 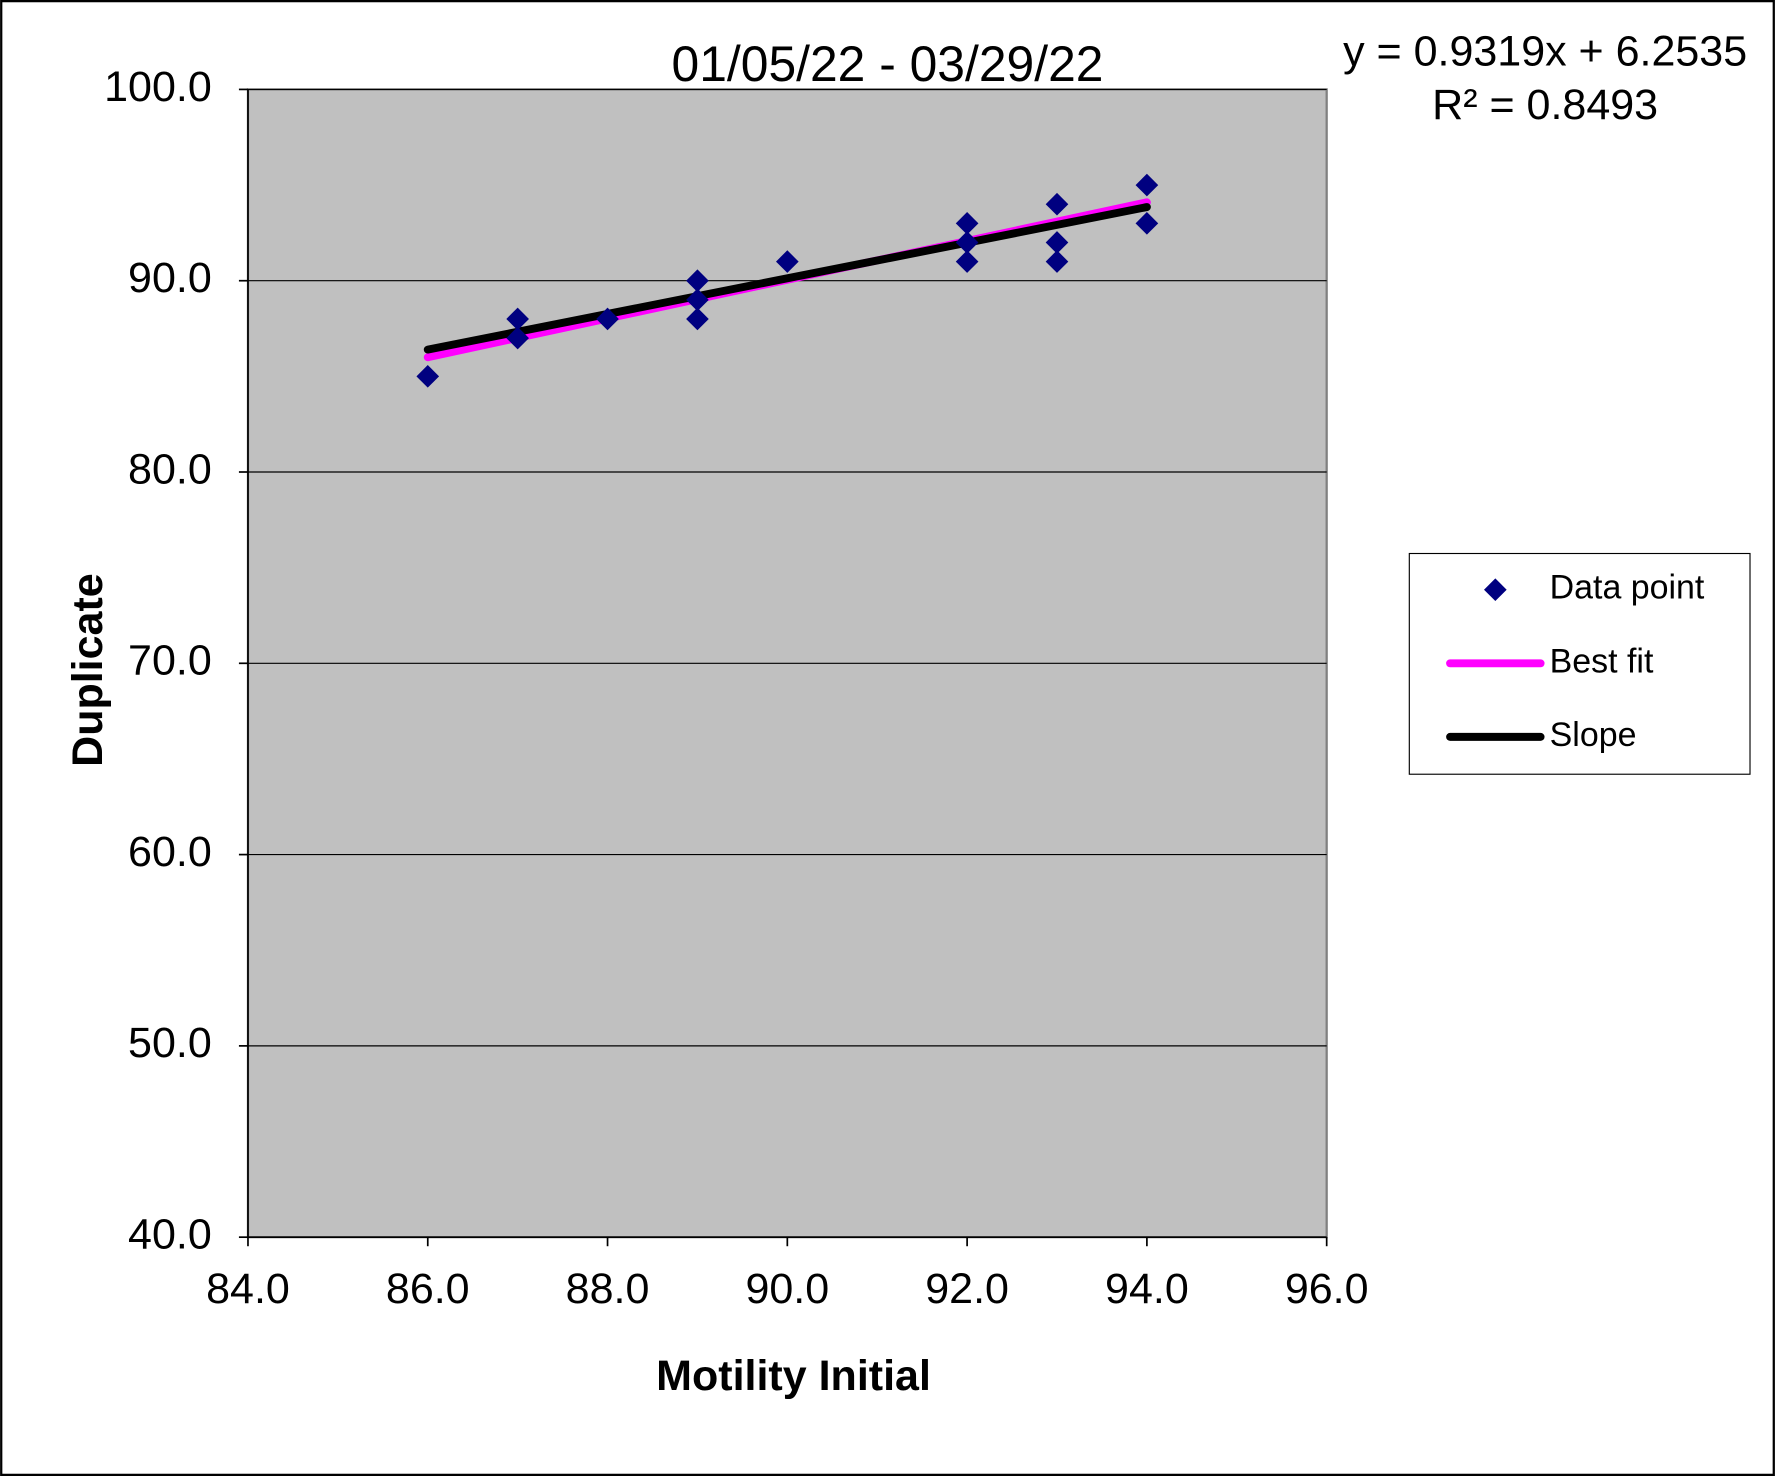 What do you see at coordinates (1627, 588) in the screenshot?
I see `legend-label: Data point` at bounding box center [1627, 588].